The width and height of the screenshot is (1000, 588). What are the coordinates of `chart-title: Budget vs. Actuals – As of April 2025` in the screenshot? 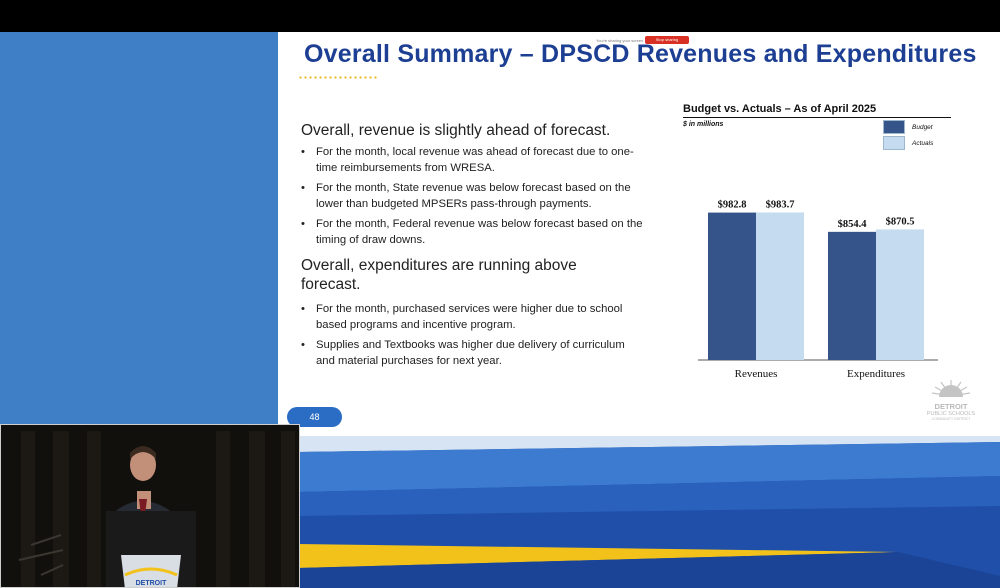 It's located at (780, 109).